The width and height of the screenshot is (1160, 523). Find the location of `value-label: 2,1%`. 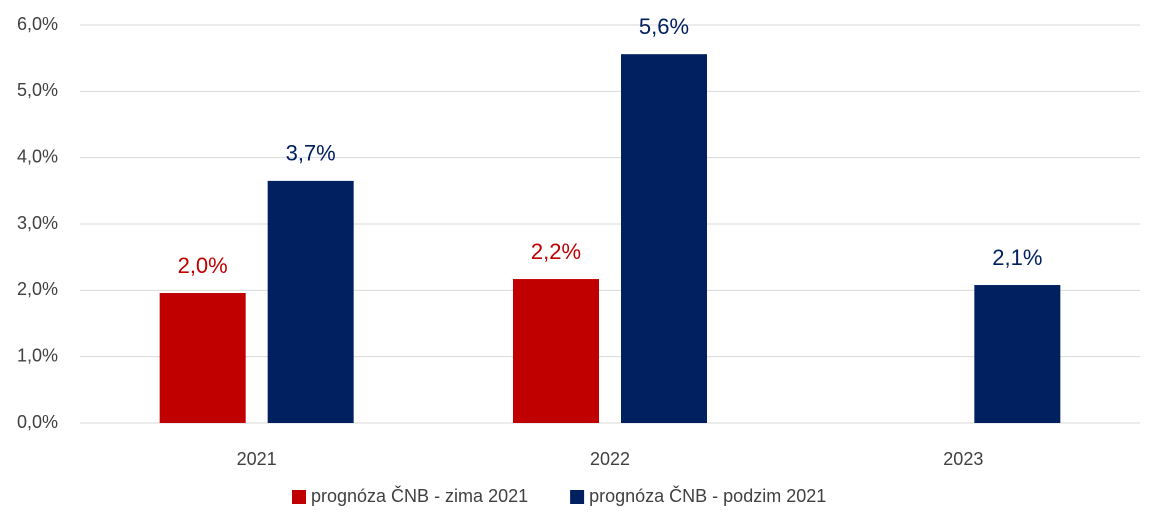

value-label: 2,1% is located at coordinates (1017, 257).